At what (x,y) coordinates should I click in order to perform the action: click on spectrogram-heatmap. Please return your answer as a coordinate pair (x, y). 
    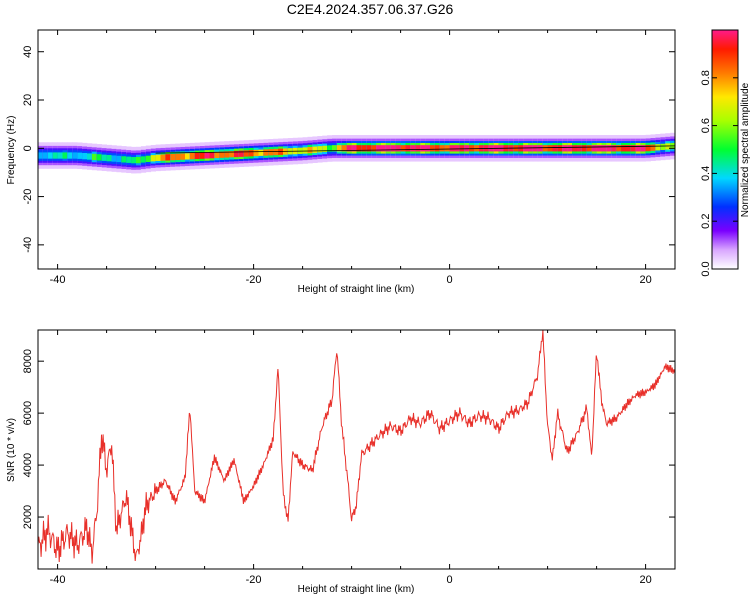
    Looking at the image, I should click on (357, 153).